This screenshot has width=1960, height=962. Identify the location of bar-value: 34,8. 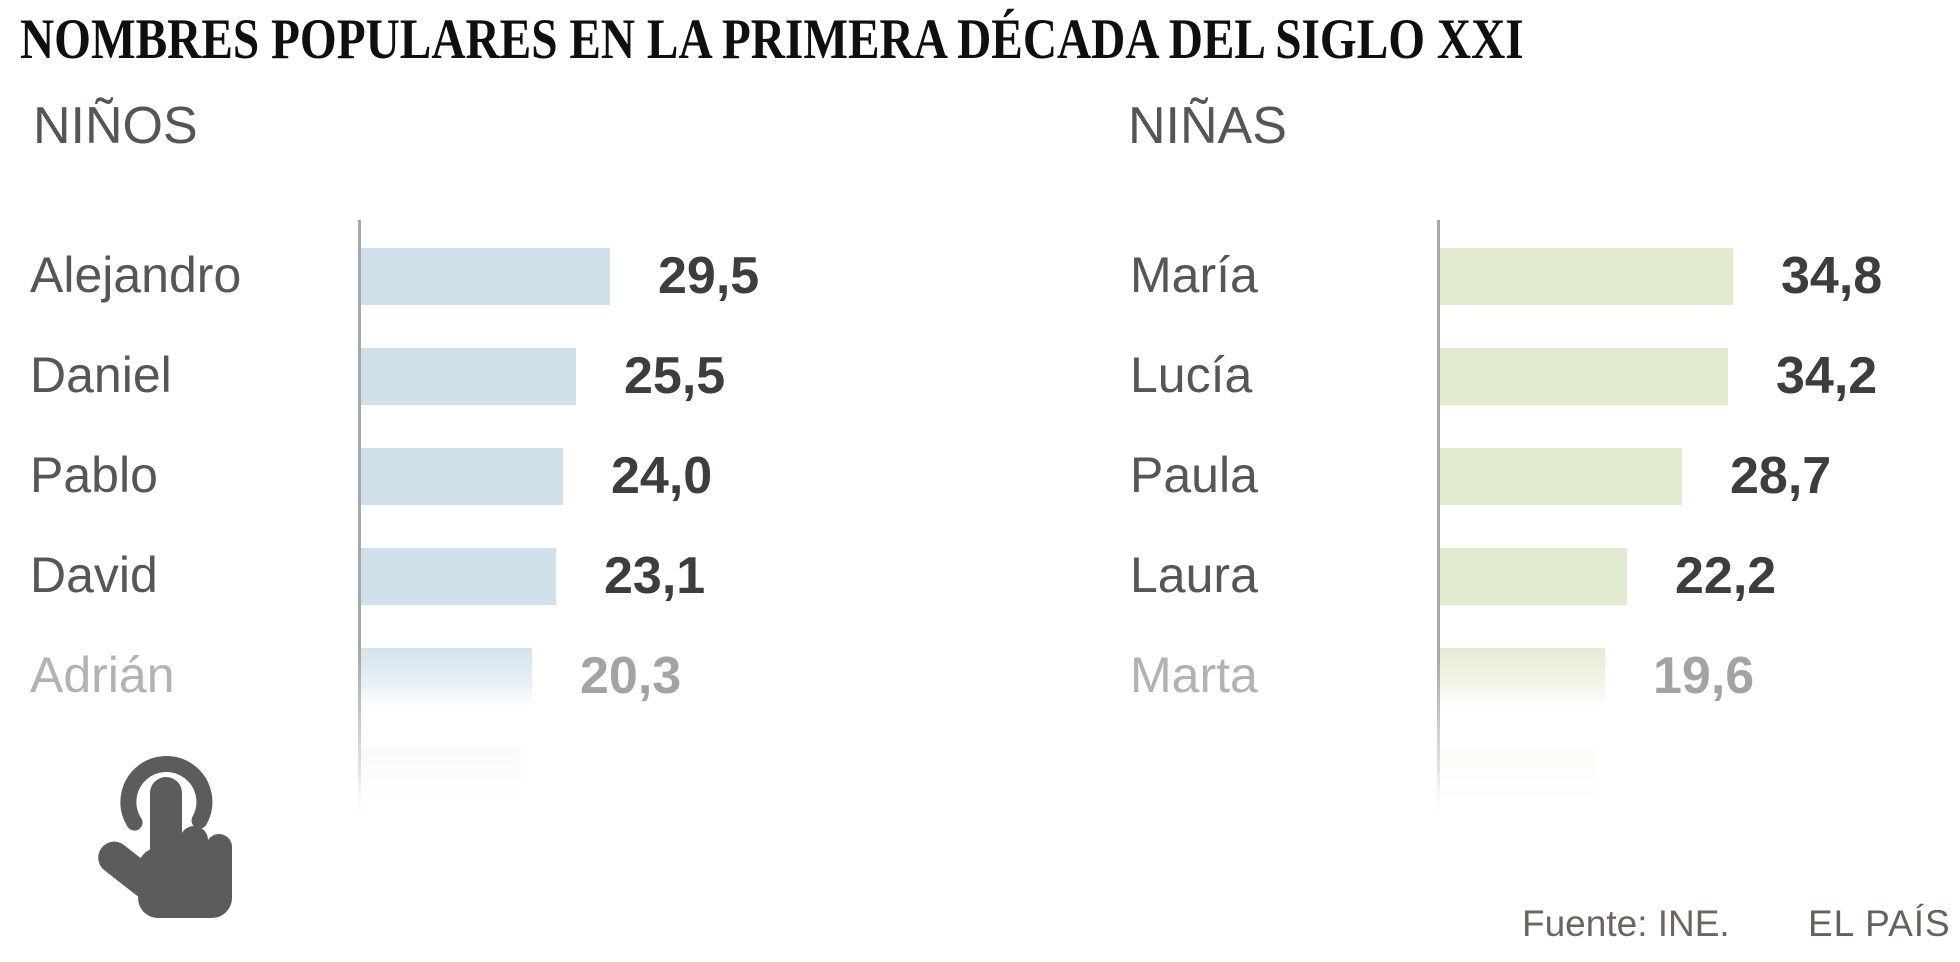
(1832, 276).